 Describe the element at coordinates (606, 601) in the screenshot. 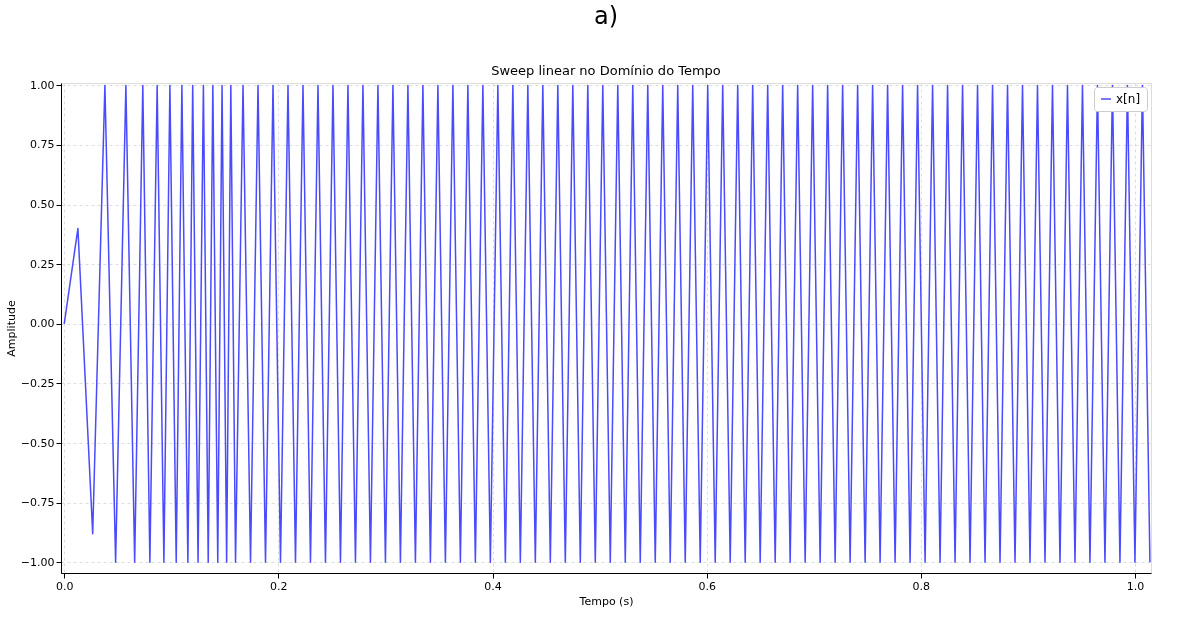

I see `x-axis-title: Tempo (s)` at that location.